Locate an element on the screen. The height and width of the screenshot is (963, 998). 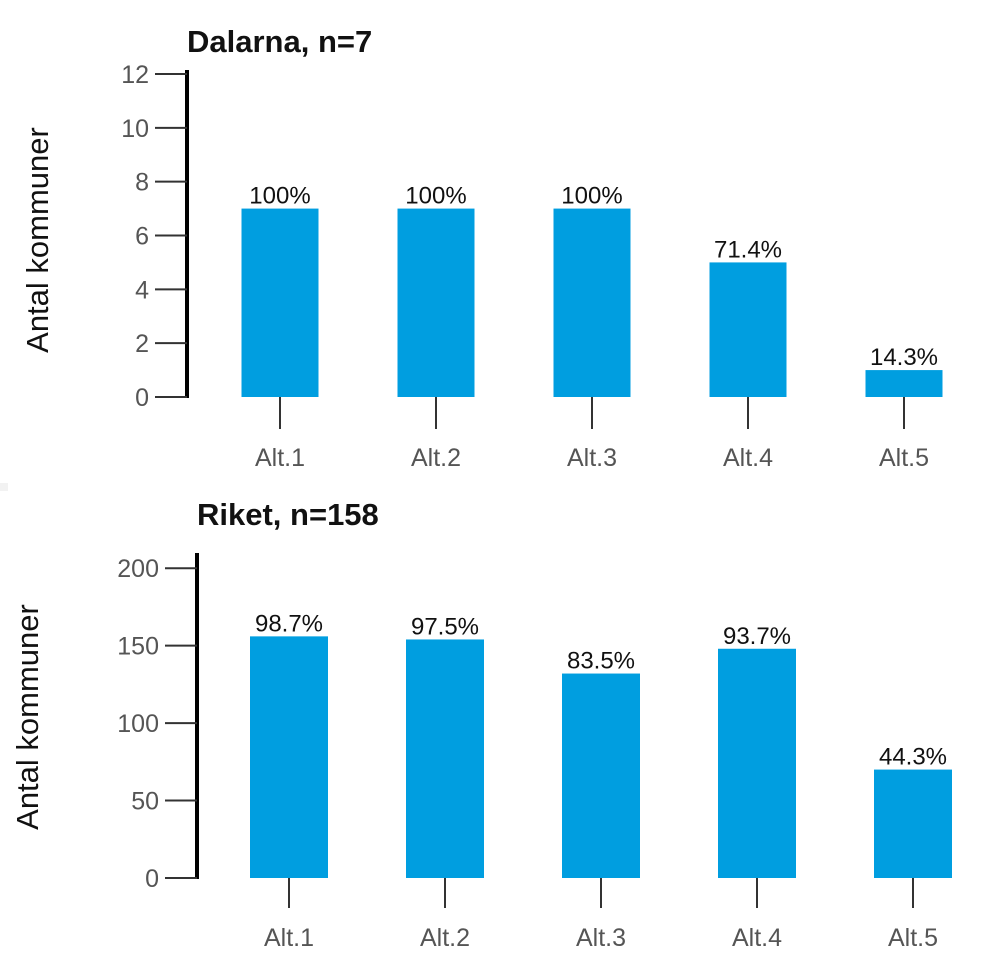
y-tick-label: 12 is located at coordinates (135, 75).